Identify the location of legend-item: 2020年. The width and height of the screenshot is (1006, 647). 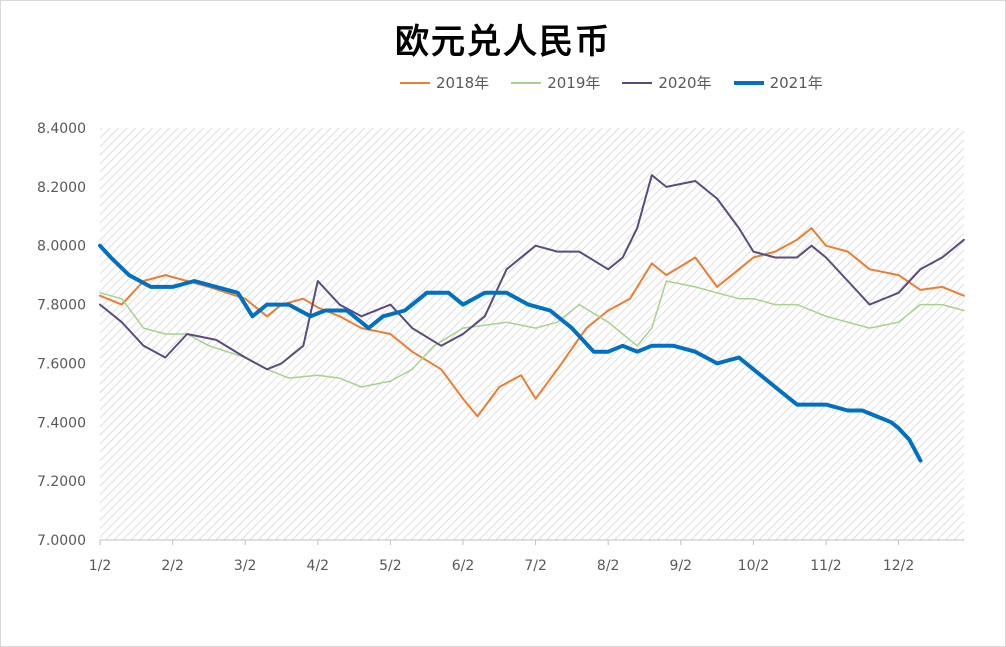
(667, 82).